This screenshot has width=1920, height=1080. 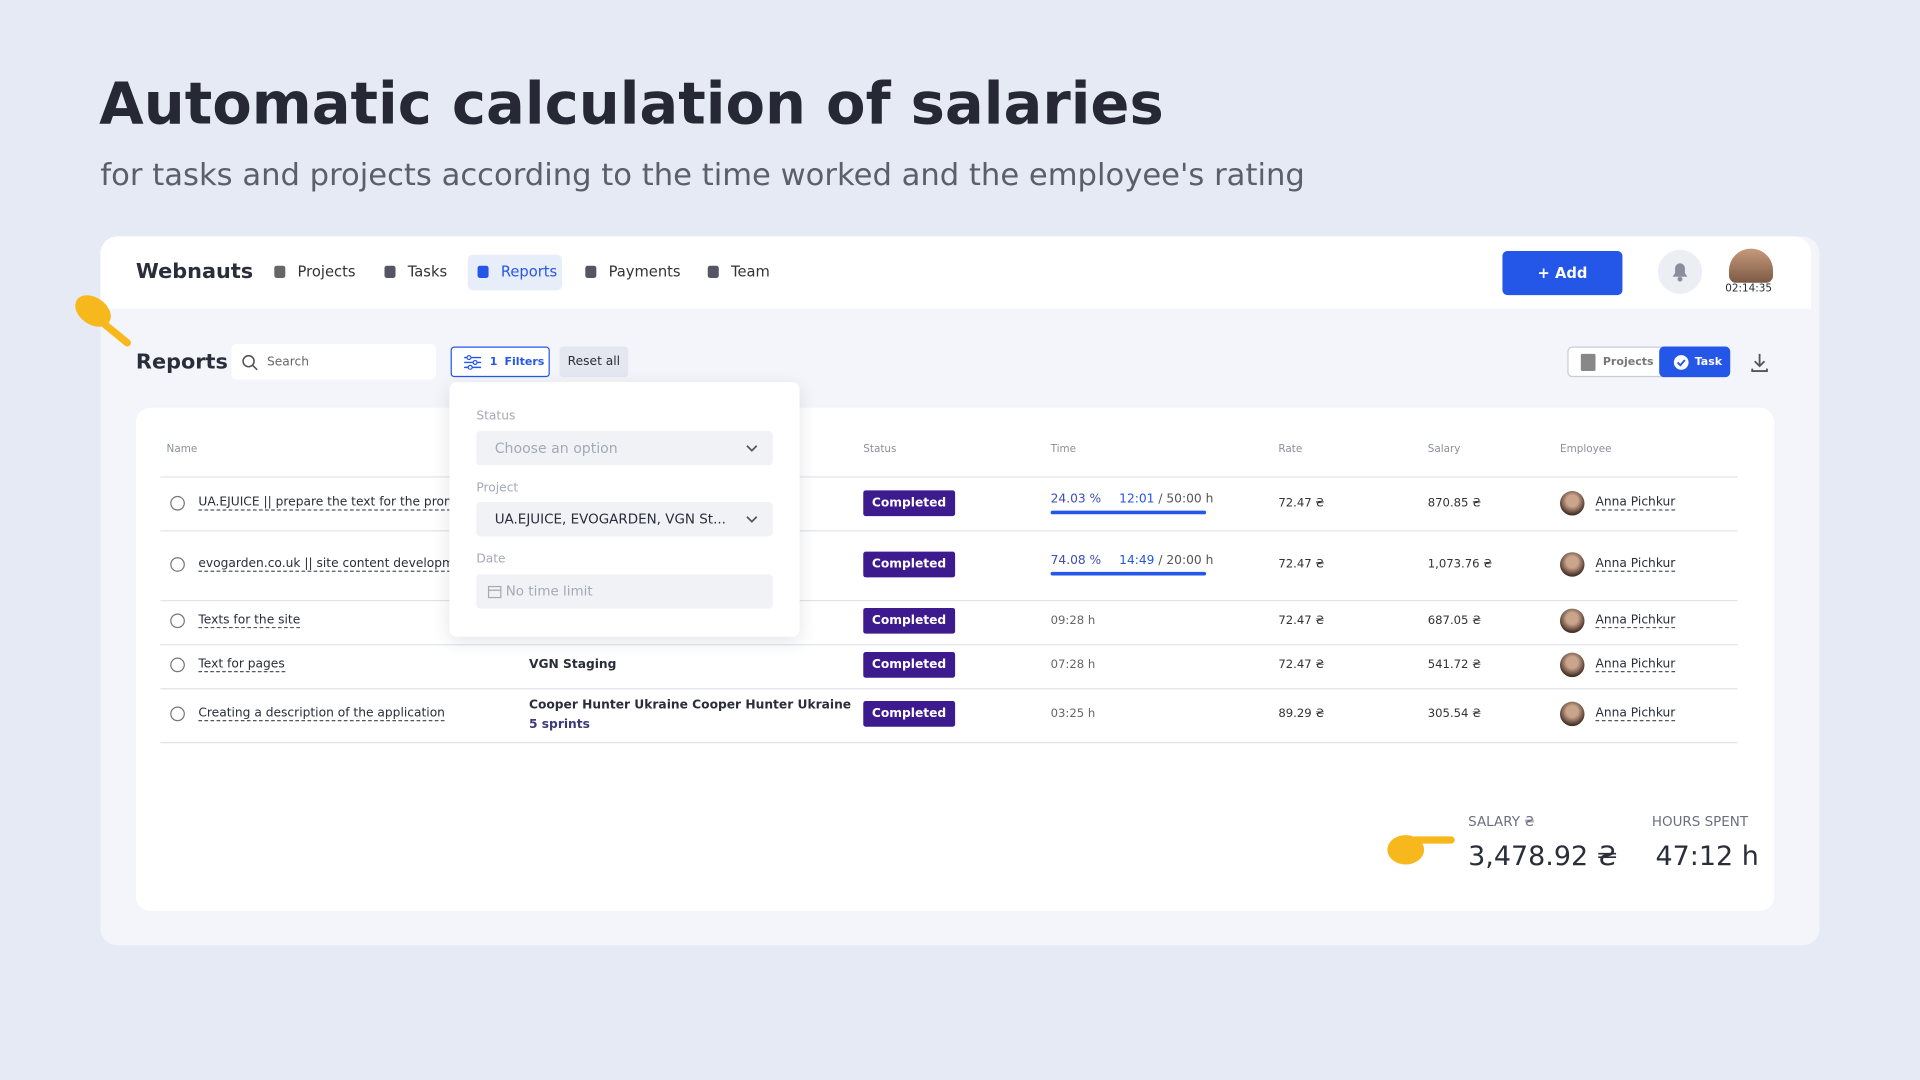 I want to click on project-name: VGN Staging, so click(x=572, y=665).